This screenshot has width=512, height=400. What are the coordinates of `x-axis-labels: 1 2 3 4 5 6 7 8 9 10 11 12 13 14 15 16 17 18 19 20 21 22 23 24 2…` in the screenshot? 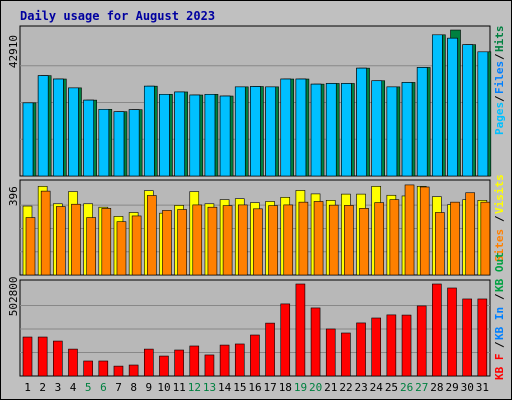 It's located at (256, 387).